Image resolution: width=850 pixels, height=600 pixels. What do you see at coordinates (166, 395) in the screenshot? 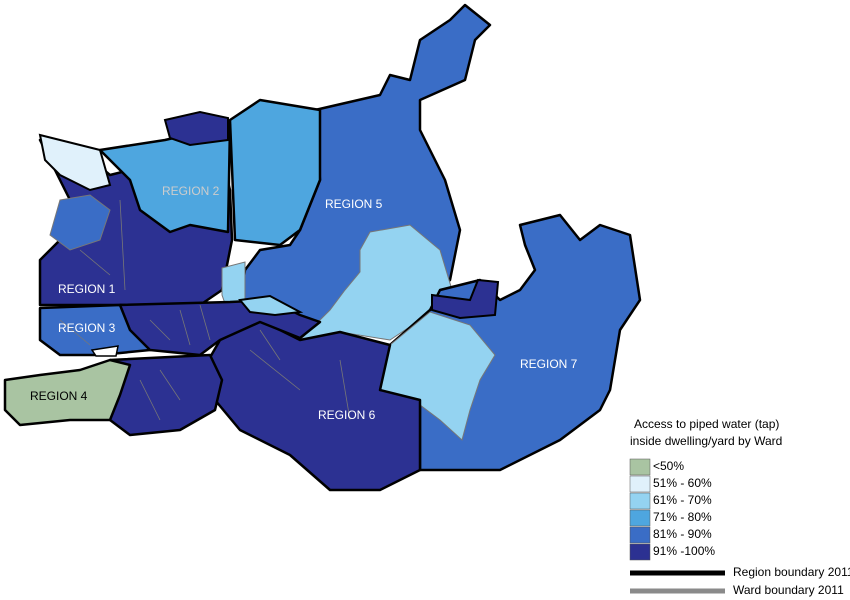
I see `south-area` at bounding box center [166, 395].